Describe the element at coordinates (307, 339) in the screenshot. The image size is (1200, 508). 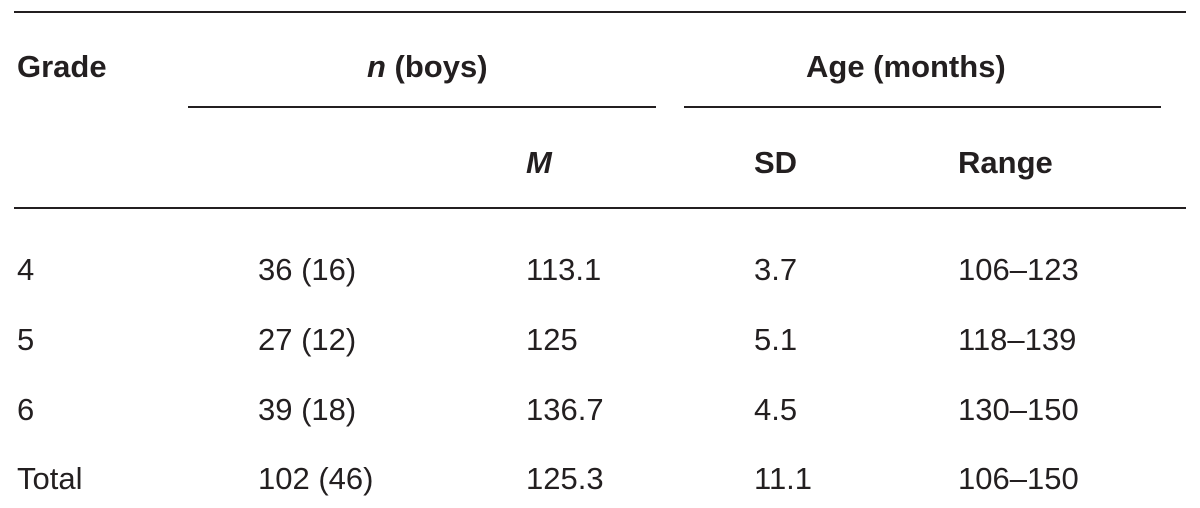
I see `row-n-cell: 27 (12)` at that location.